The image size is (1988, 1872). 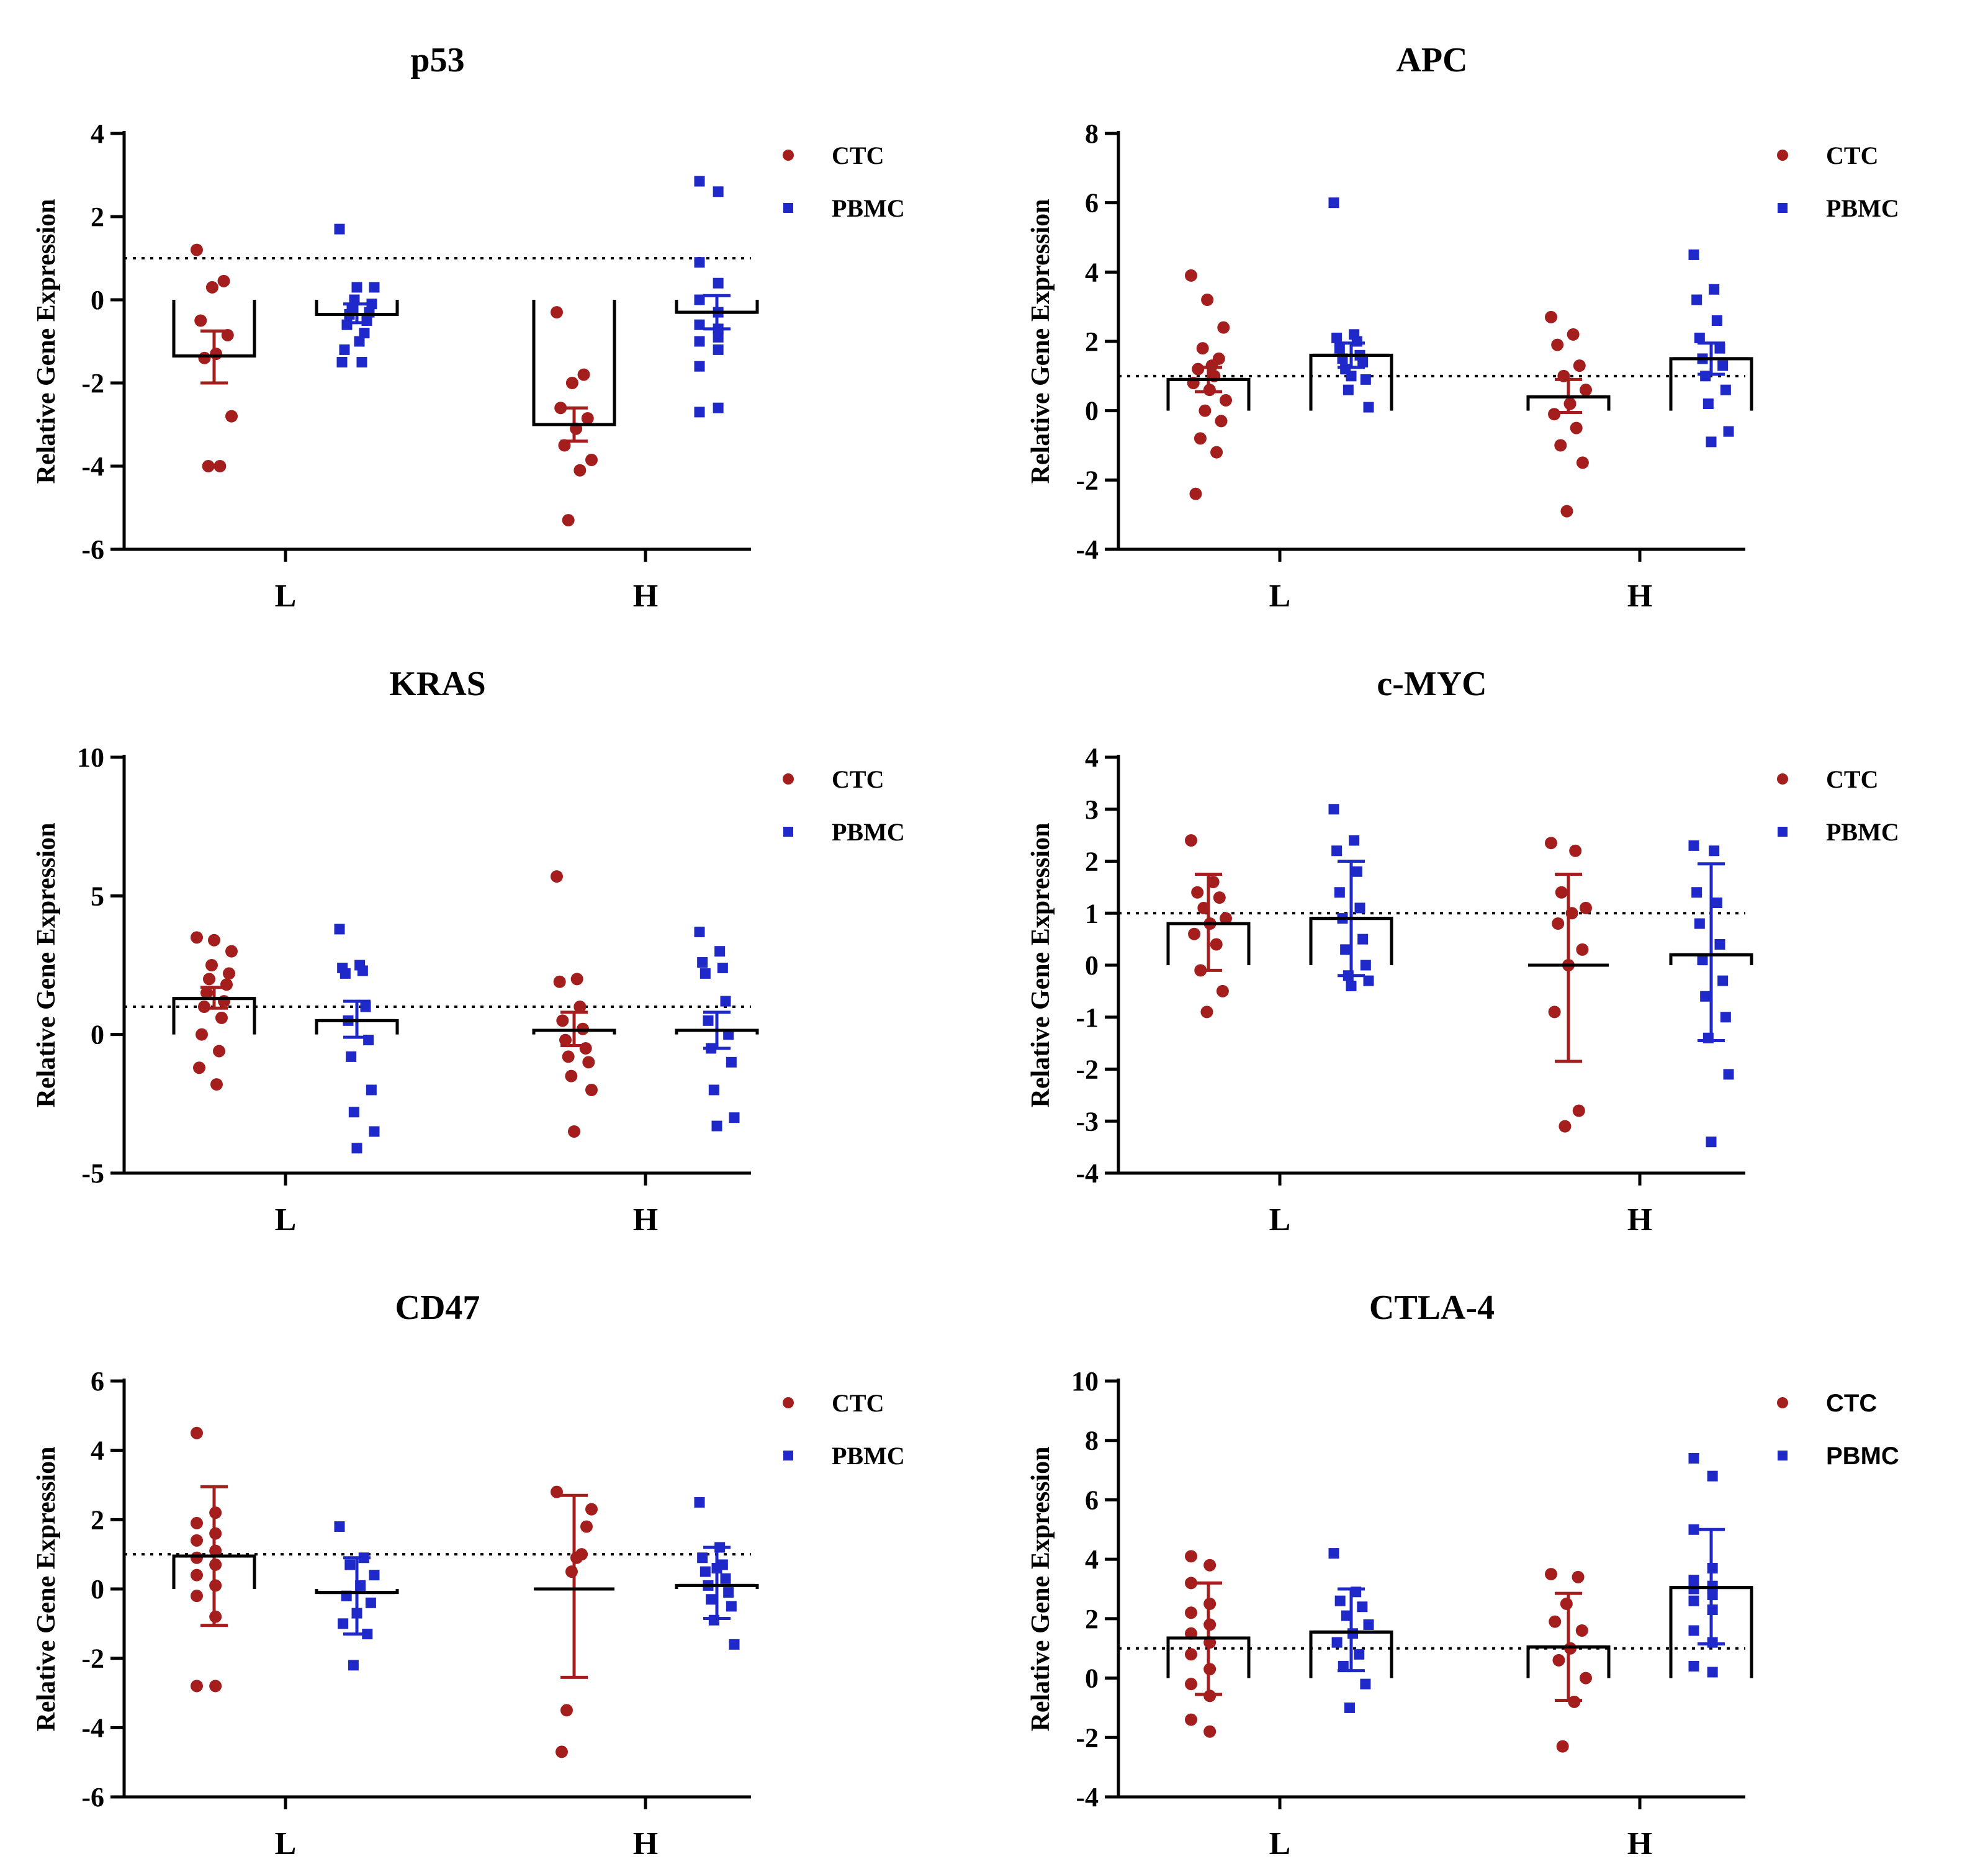 I want to click on y-tick-label: -6, so click(x=92, y=549).